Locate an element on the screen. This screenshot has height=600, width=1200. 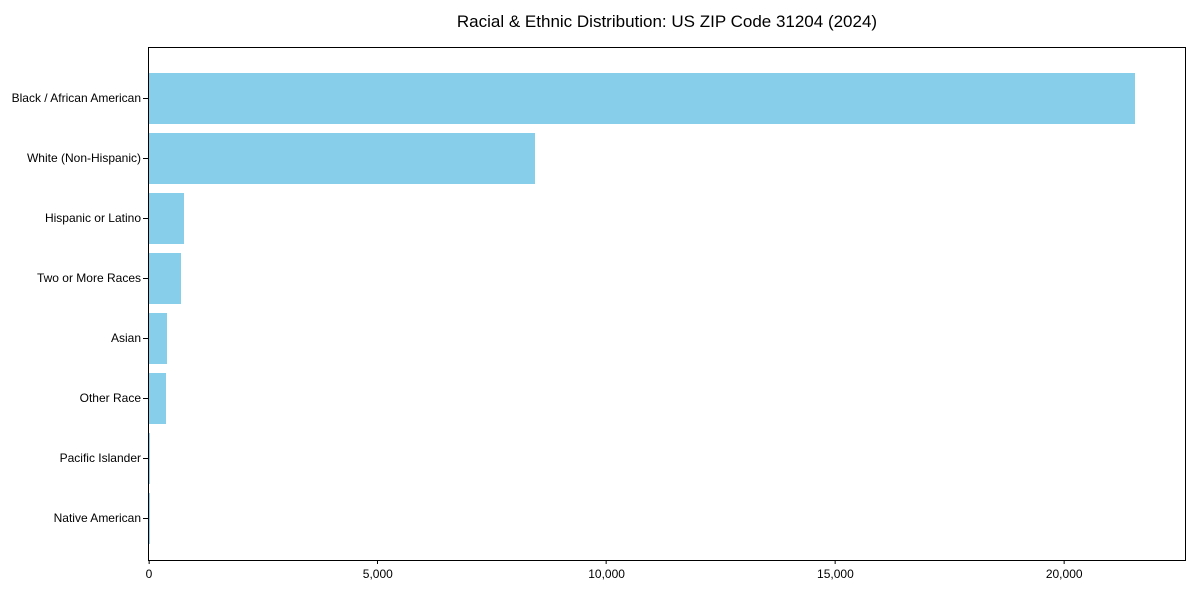
chart-row: White (Non-Hispanic) is located at coordinates (606, 158).